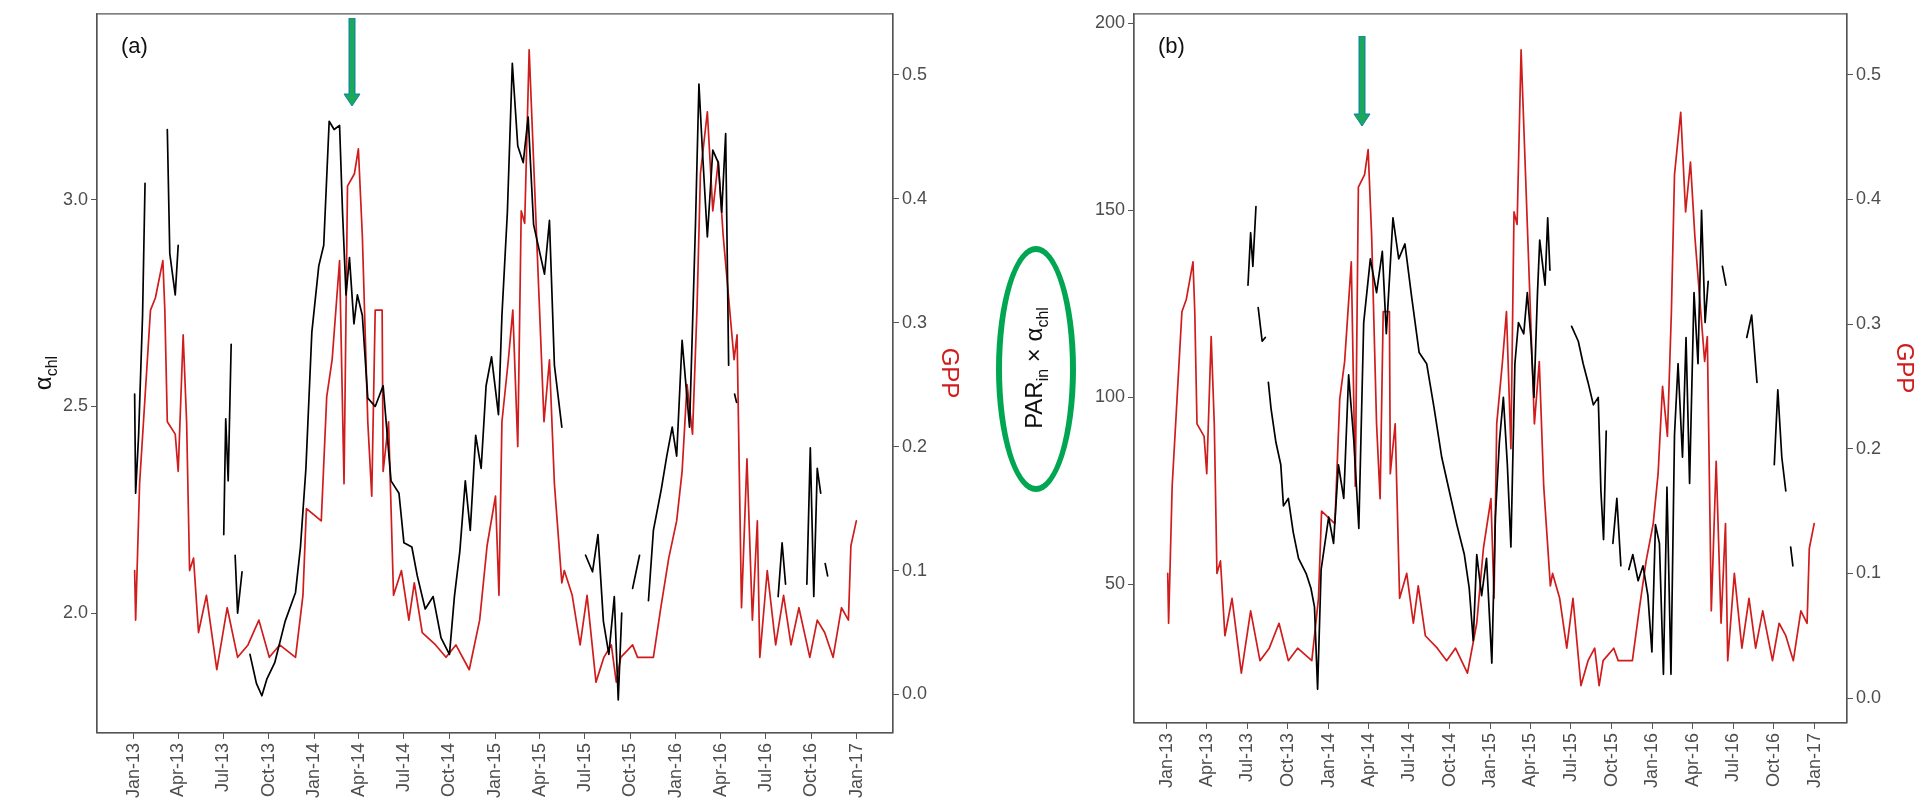  I want to click on y-tick-label: 3.0, so click(75, 198).